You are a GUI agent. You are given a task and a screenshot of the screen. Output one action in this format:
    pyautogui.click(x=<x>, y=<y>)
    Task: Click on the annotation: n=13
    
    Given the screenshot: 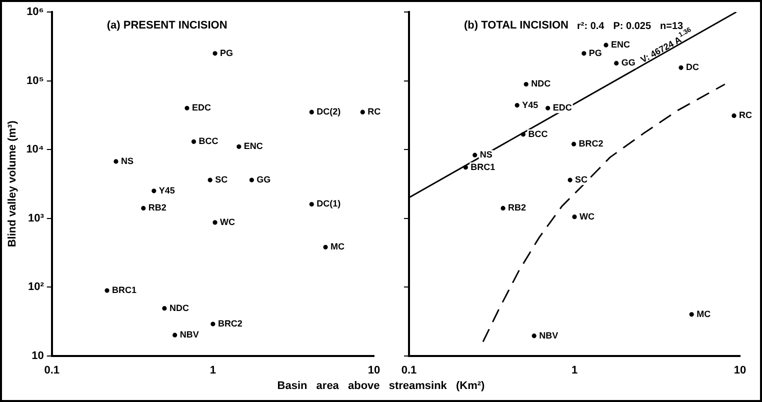 What is the action you would take?
    pyautogui.click(x=672, y=26)
    